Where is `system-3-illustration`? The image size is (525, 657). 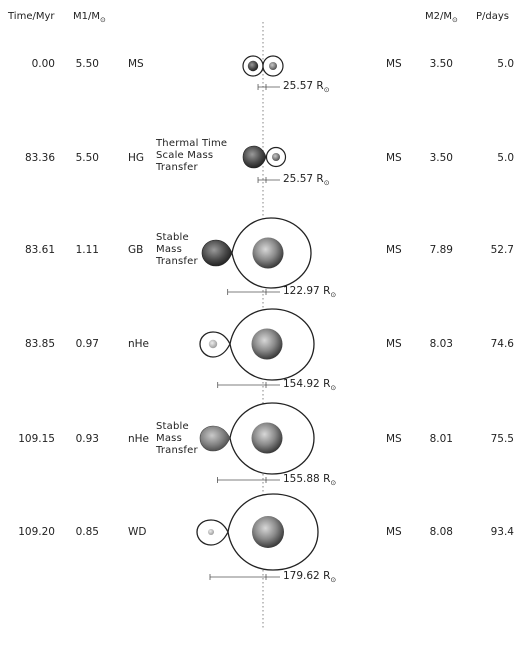 system-3-illustration is located at coordinates (256, 253).